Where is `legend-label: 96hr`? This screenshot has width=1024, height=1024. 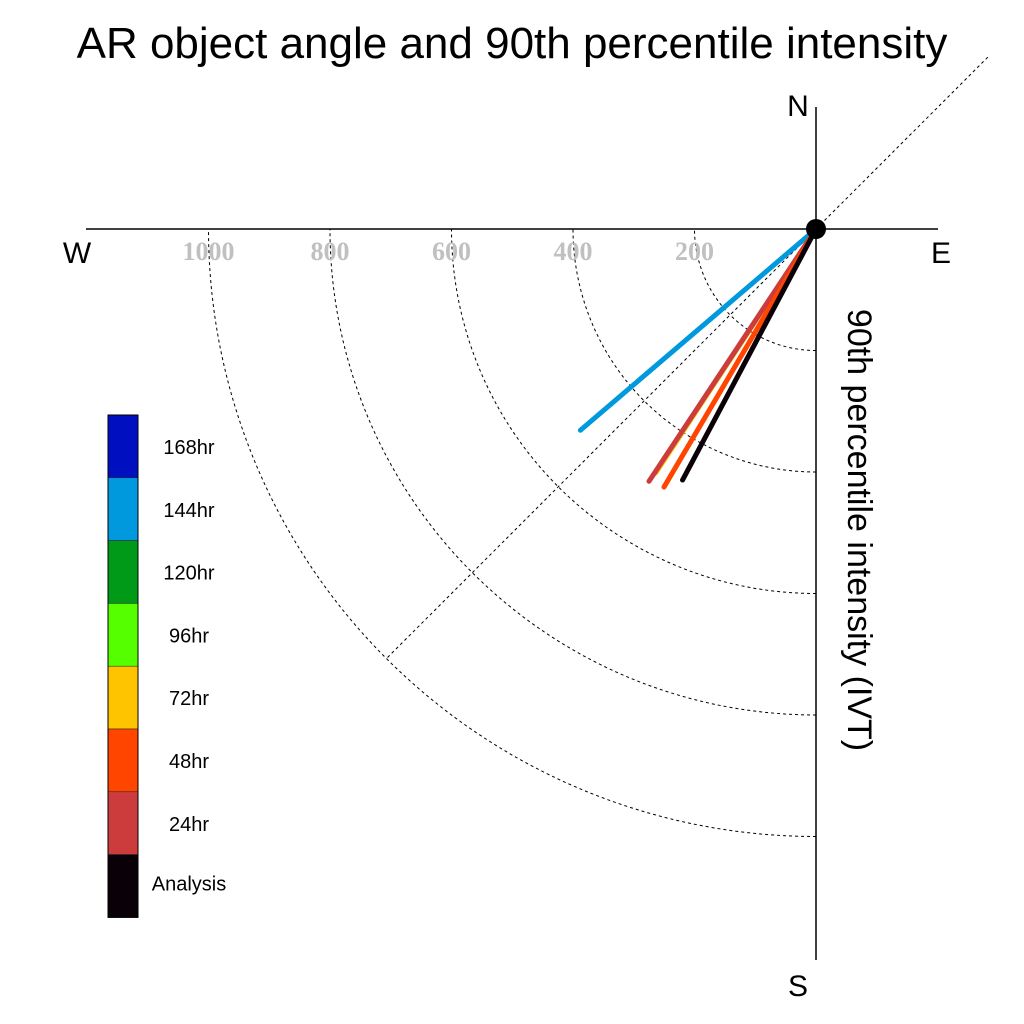
legend-label: 96hr is located at coordinates (189, 636).